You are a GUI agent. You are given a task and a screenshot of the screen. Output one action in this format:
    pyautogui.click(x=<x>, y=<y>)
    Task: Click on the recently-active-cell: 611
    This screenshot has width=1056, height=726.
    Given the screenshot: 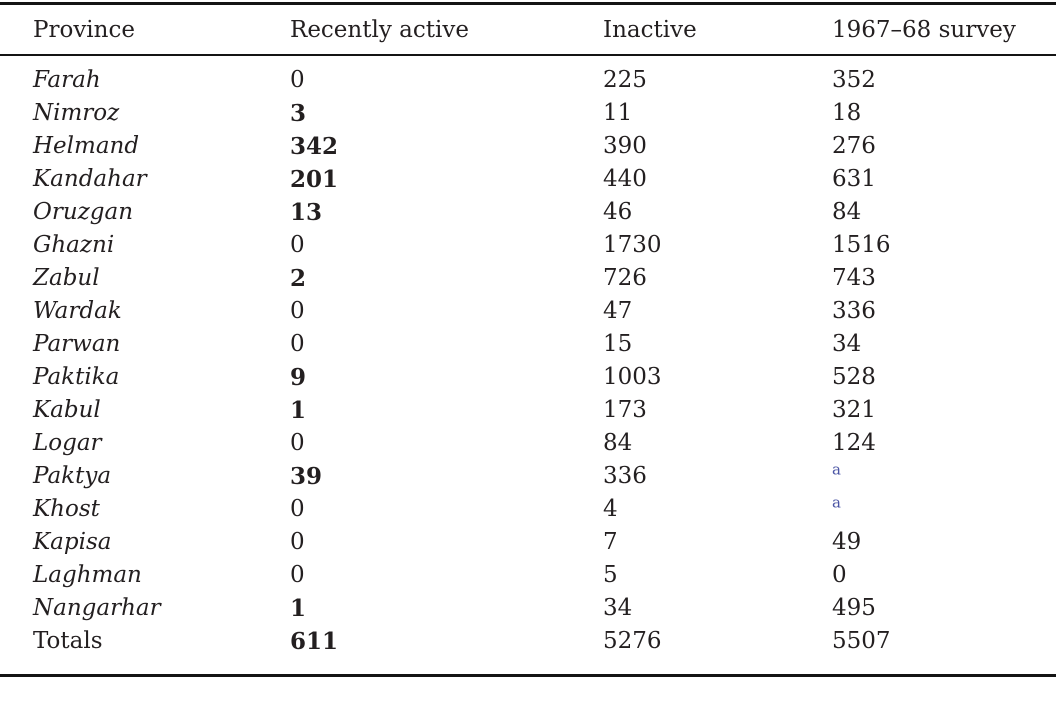 What is the action you would take?
    pyautogui.click(x=314, y=641)
    